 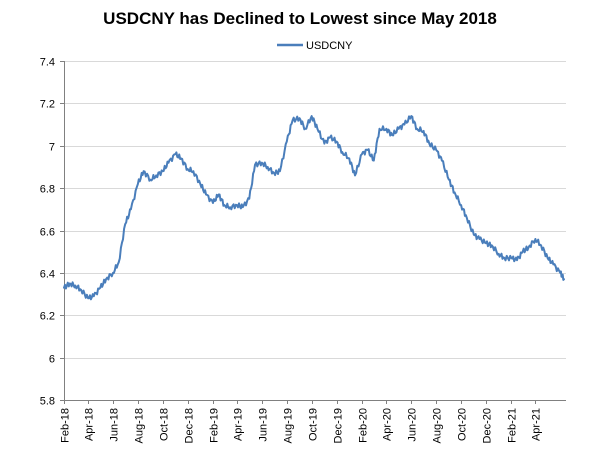 What do you see at coordinates (52, 148) in the screenshot?
I see `y-tick-label: 7` at bounding box center [52, 148].